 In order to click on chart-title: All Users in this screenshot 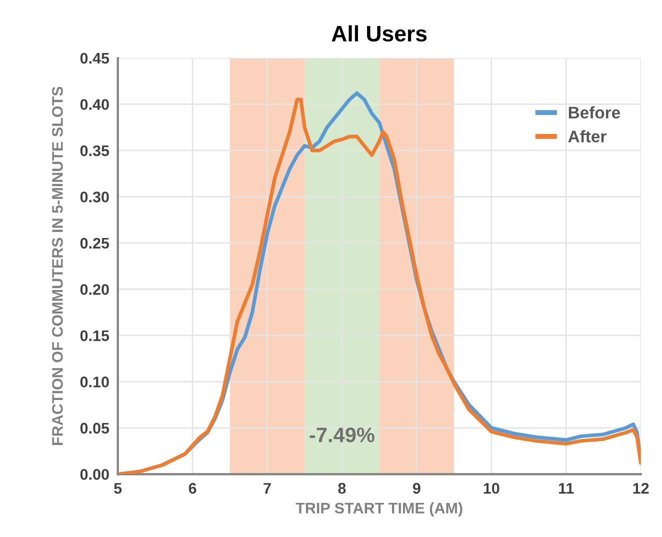, I will do `click(379, 33)`.